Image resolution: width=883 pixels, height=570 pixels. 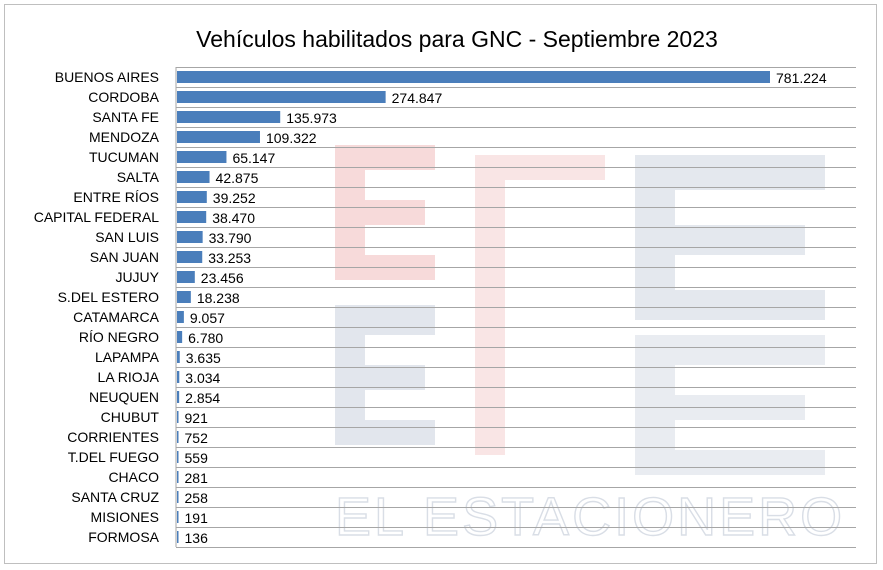 What do you see at coordinates (234, 198) in the screenshot?
I see `data-label: 39.252` at bounding box center [234, 198].